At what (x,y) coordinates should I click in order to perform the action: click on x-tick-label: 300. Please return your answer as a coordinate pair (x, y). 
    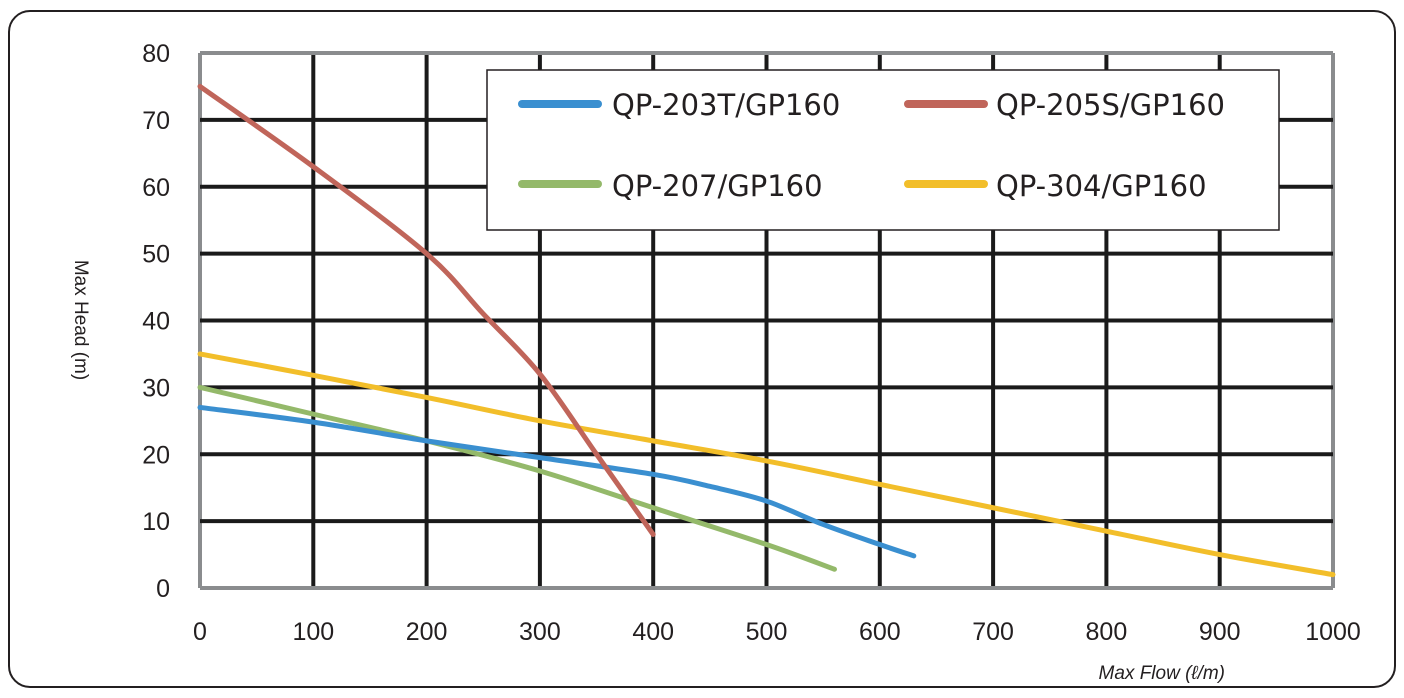
    Looking at the image, I should click on (540, 632).